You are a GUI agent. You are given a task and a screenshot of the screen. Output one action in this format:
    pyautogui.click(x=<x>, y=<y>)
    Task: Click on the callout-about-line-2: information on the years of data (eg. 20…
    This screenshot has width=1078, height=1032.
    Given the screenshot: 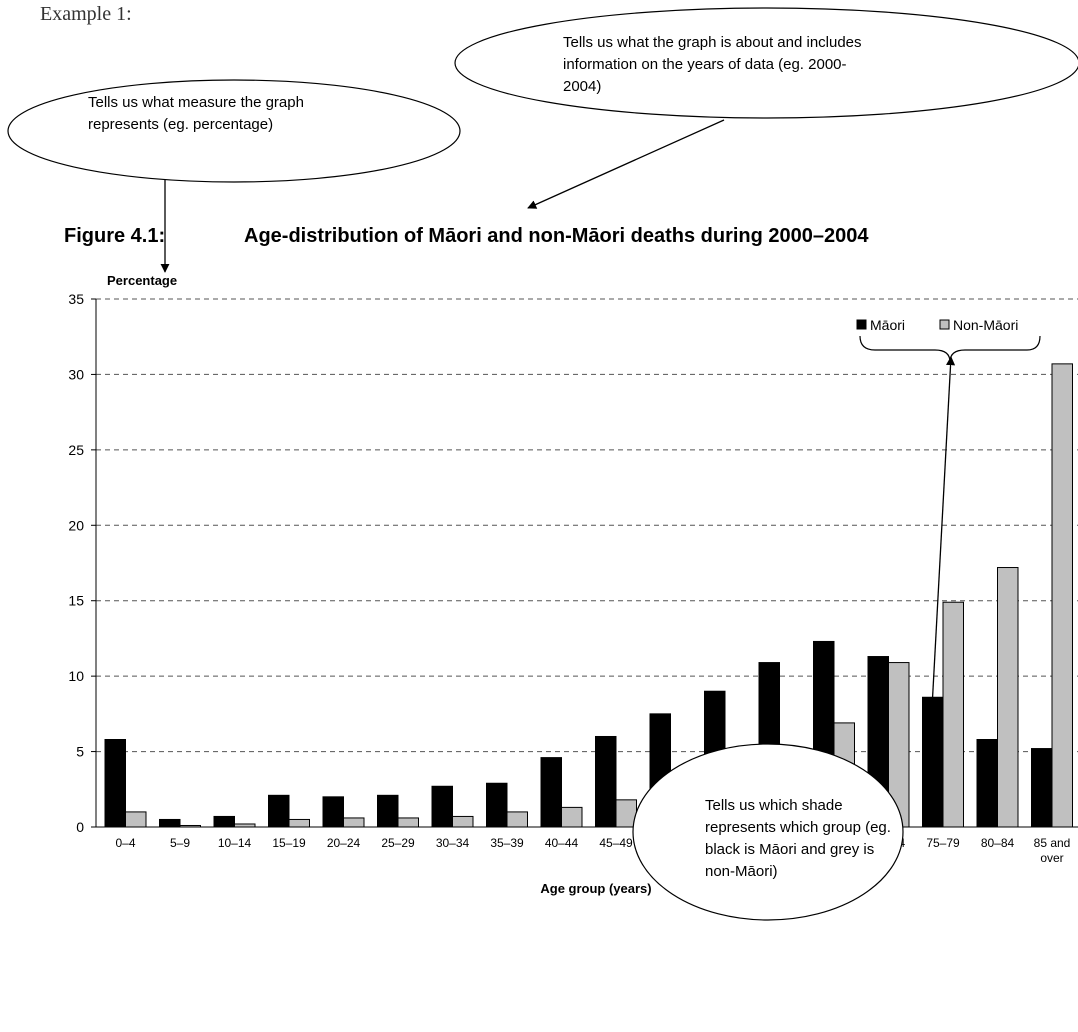 What is the action you would take?
    pyautogui.click(x=705, y=64)
    